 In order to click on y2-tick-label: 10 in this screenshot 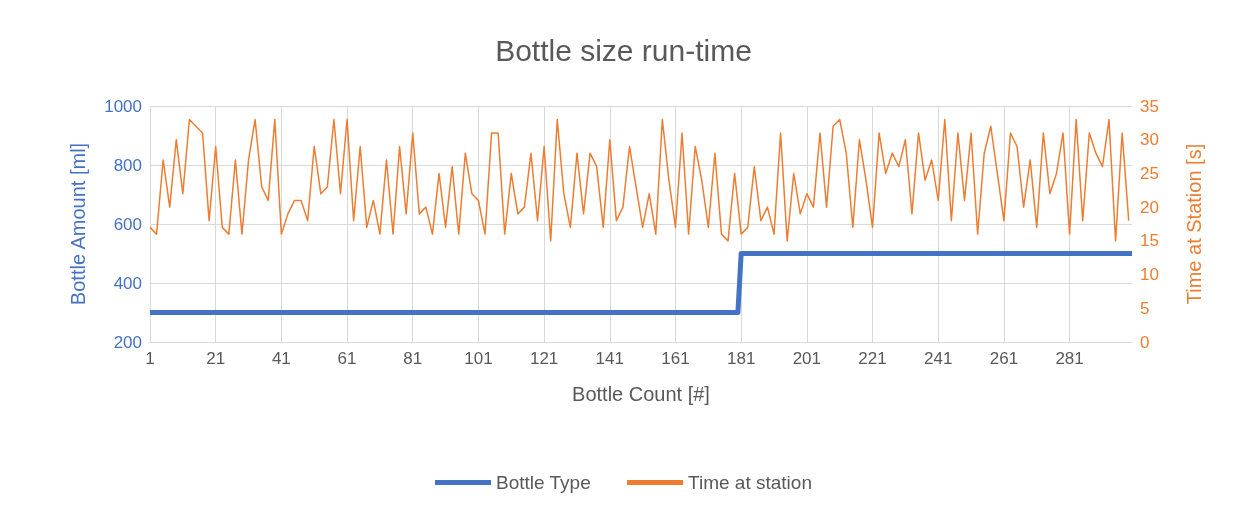, I will do `click(1149, 275)`.